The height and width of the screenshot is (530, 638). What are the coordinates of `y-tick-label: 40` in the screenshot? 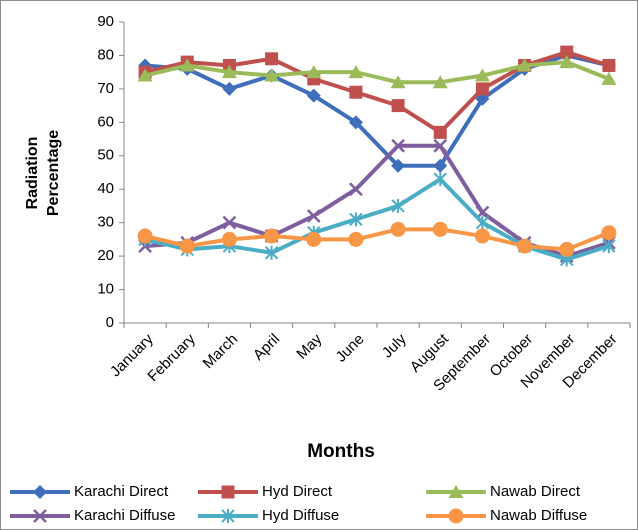 It's located at (105, 188).